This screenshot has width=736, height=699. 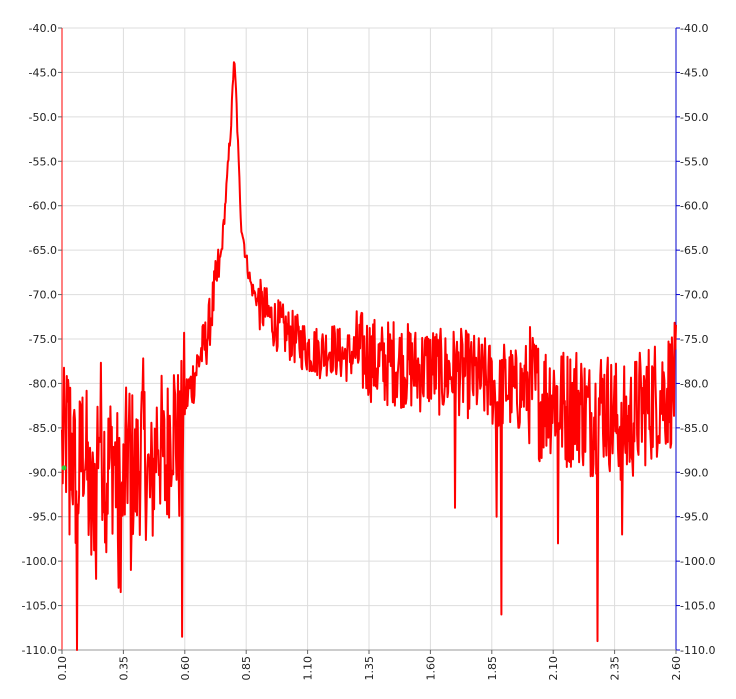 I want to click on y-tick-label-right: -60.0, so click(x=694, y=206).